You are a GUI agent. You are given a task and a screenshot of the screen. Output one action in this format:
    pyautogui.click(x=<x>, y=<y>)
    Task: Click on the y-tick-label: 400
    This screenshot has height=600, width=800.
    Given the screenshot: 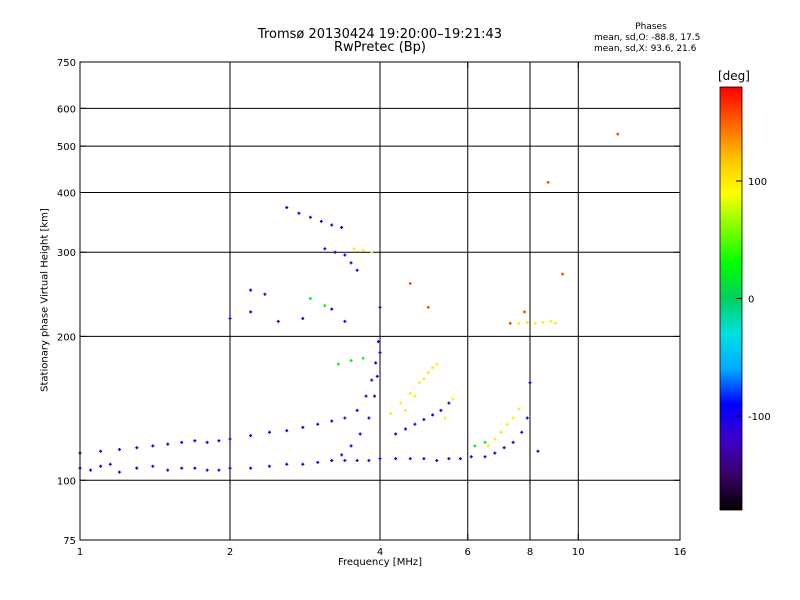 What is the action you would take?
    pyautogui.click(x=66, y=193)
    